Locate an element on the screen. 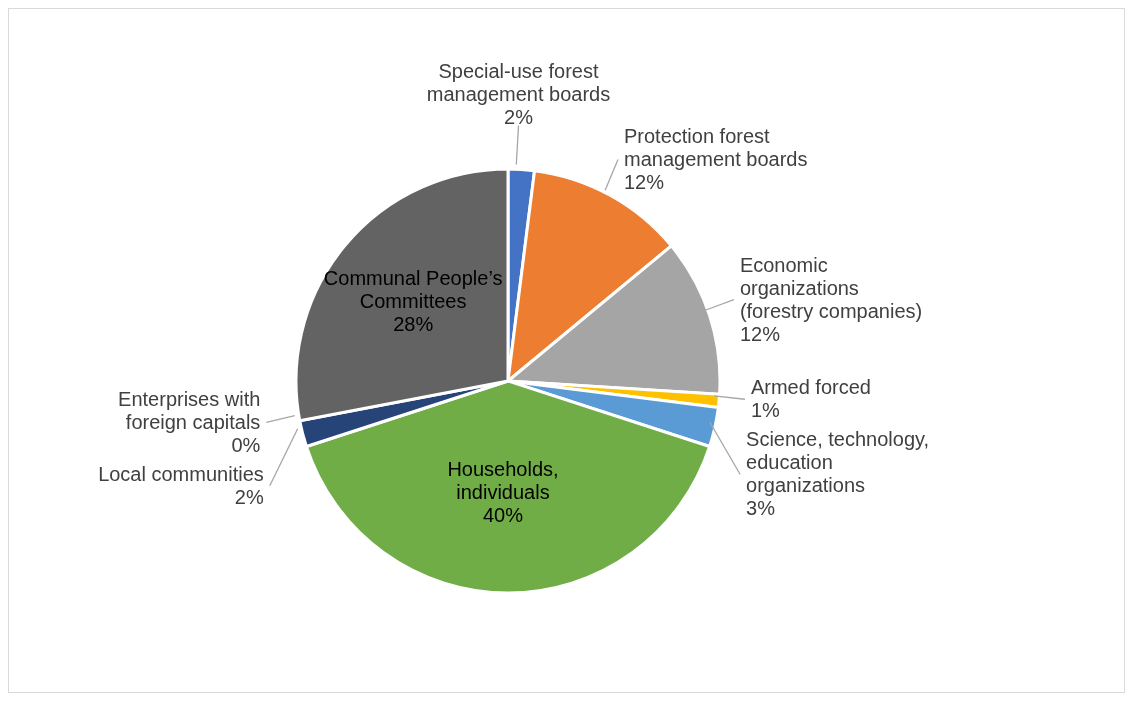 This screenshot has height=701, width=1133. data-label: 1% is located at coordinates (765, 410).